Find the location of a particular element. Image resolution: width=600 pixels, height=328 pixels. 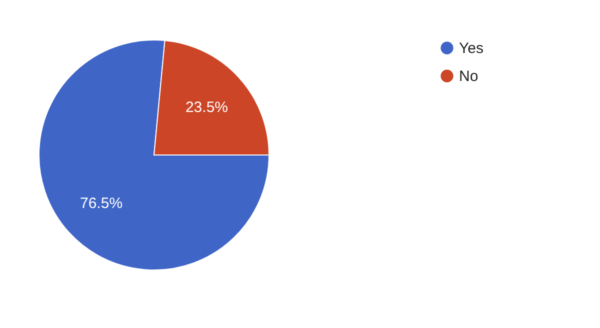

legend-label: Yes is located at coordinates (471, 48).